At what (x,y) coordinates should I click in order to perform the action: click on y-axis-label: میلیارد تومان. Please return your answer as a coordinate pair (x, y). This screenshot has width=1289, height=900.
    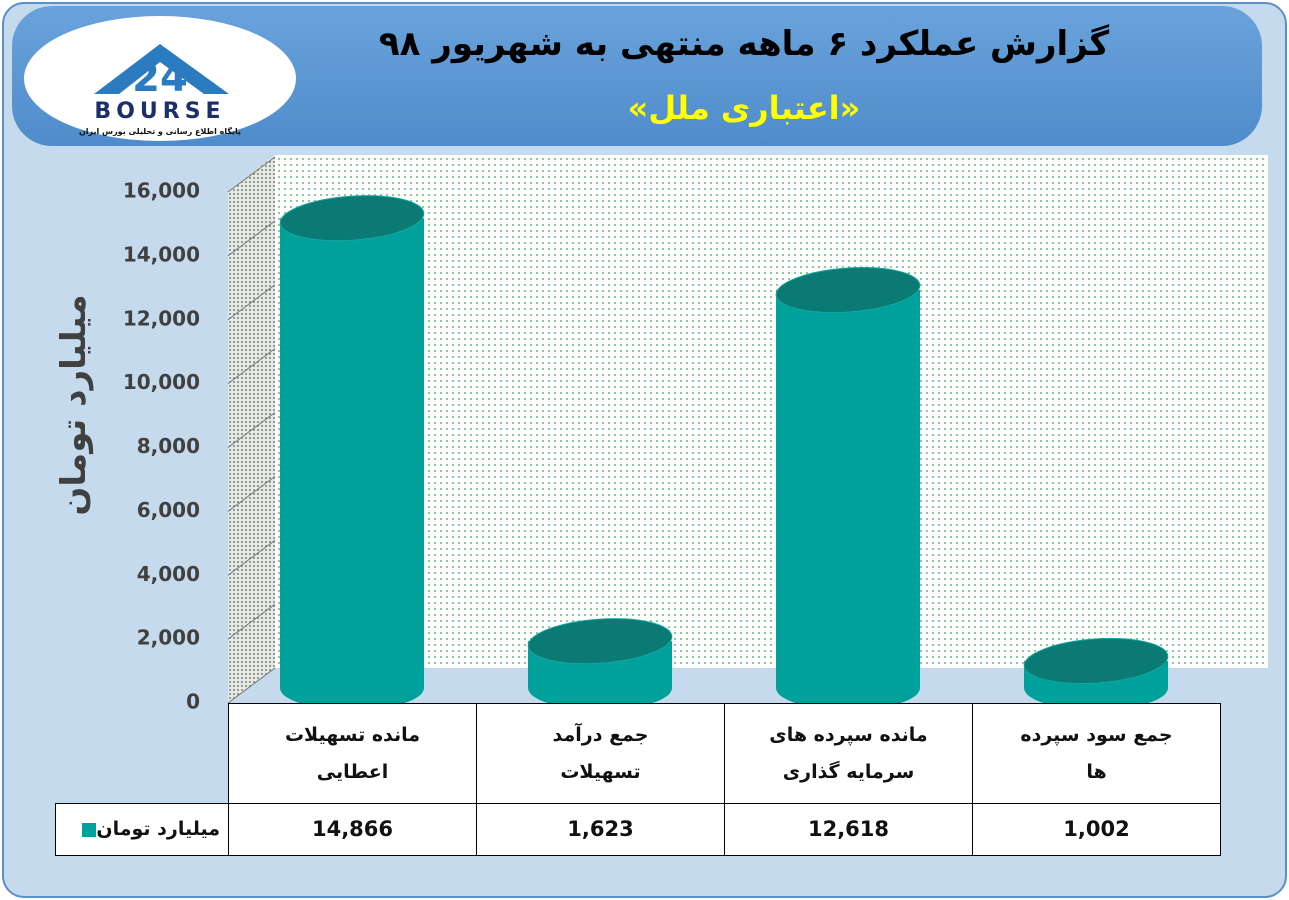
    Looking at the image, I should click on (74, 404).